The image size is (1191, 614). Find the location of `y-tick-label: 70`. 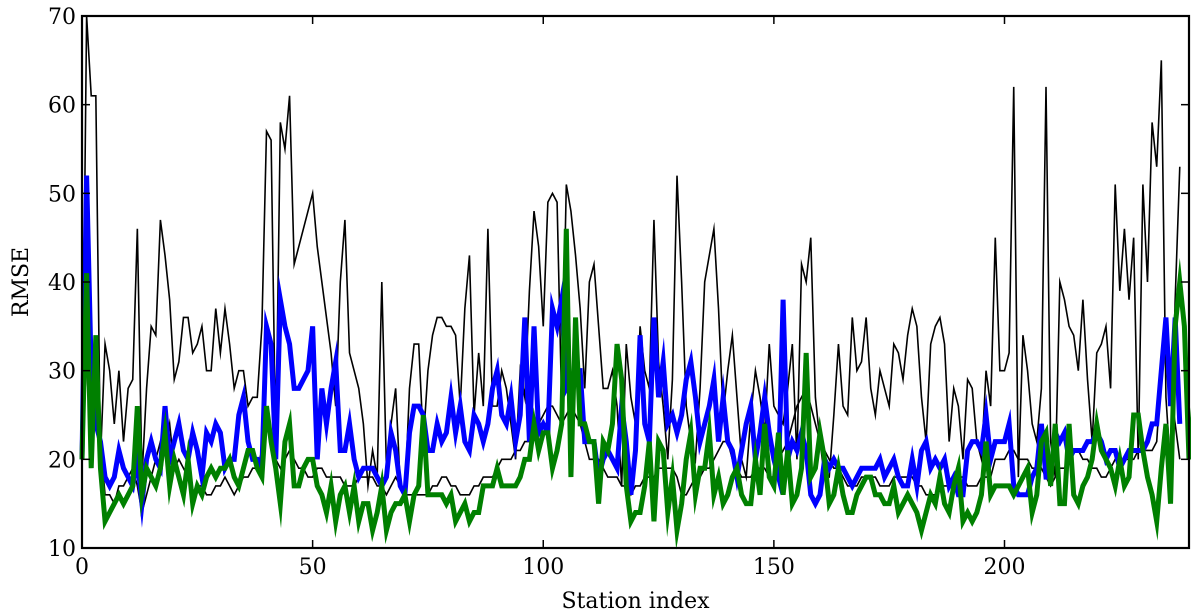

y-tick-label: 70 is located at coordinates (62, 17).